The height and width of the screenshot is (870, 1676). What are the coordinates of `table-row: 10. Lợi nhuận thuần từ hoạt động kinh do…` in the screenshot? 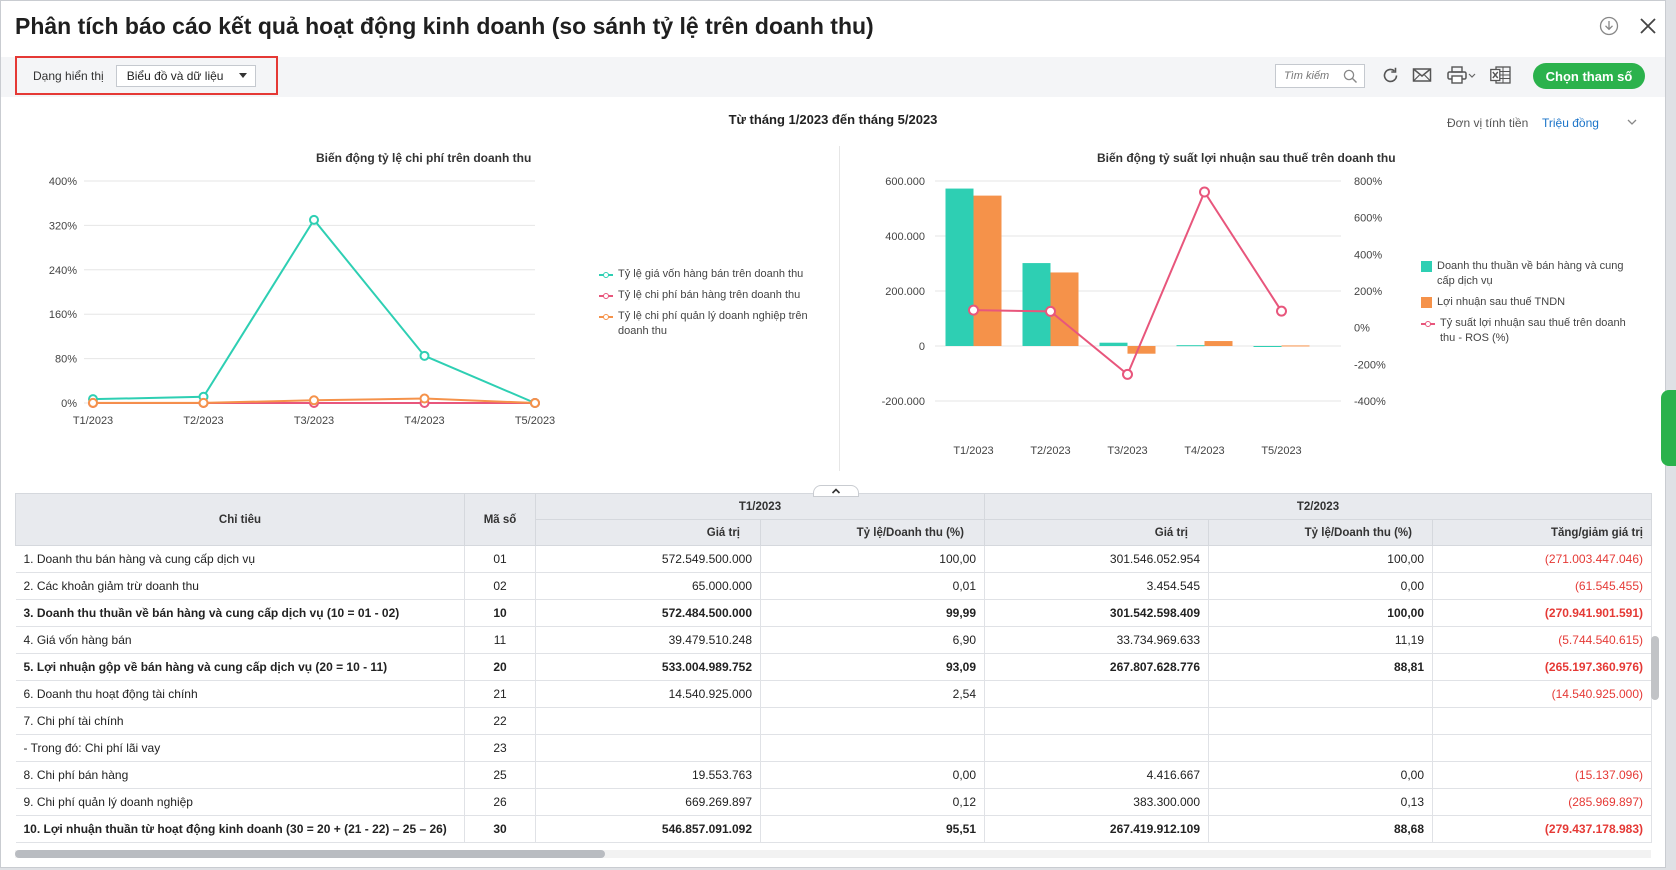 It's located at (833, 829).